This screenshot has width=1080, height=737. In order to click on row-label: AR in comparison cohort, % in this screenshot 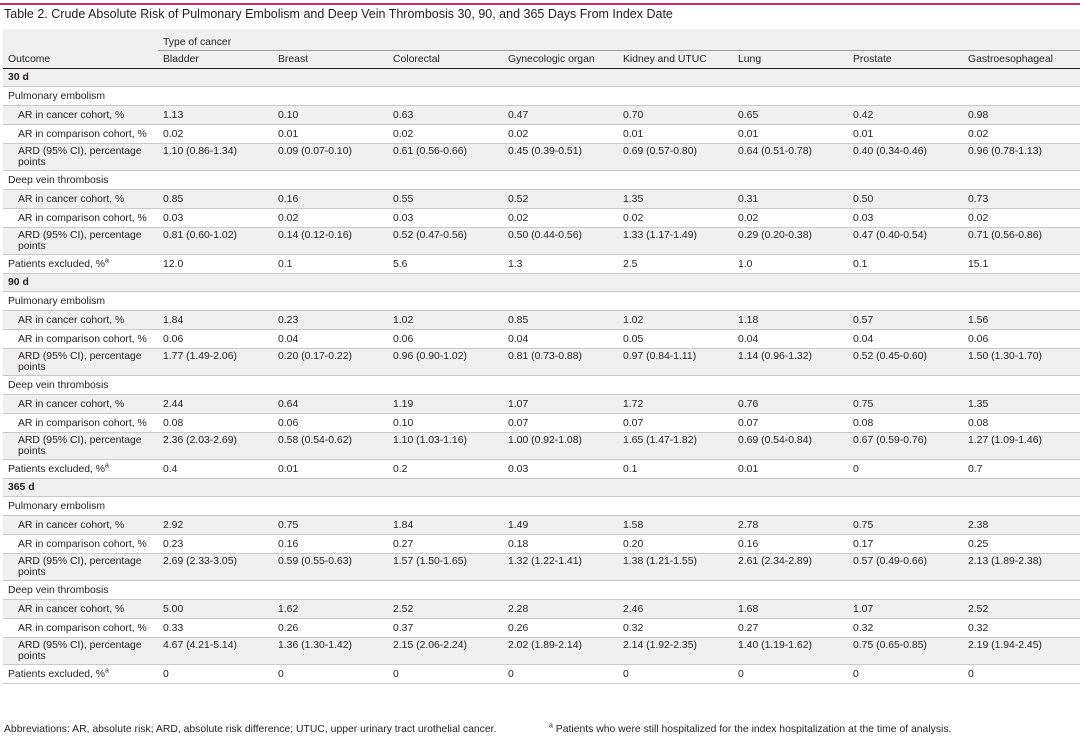, I will do `click(82, 423)`.